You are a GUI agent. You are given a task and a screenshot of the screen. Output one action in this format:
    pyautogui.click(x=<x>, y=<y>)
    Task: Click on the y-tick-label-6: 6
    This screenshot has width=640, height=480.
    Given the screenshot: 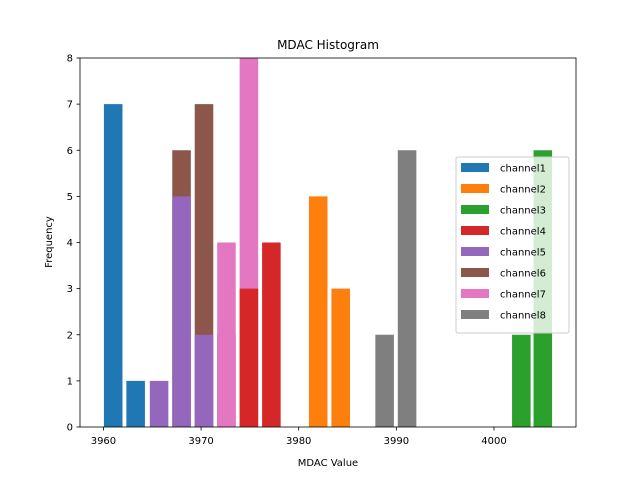 What is the action you would take?
    pyautogui.click(x=70, y=151)
    